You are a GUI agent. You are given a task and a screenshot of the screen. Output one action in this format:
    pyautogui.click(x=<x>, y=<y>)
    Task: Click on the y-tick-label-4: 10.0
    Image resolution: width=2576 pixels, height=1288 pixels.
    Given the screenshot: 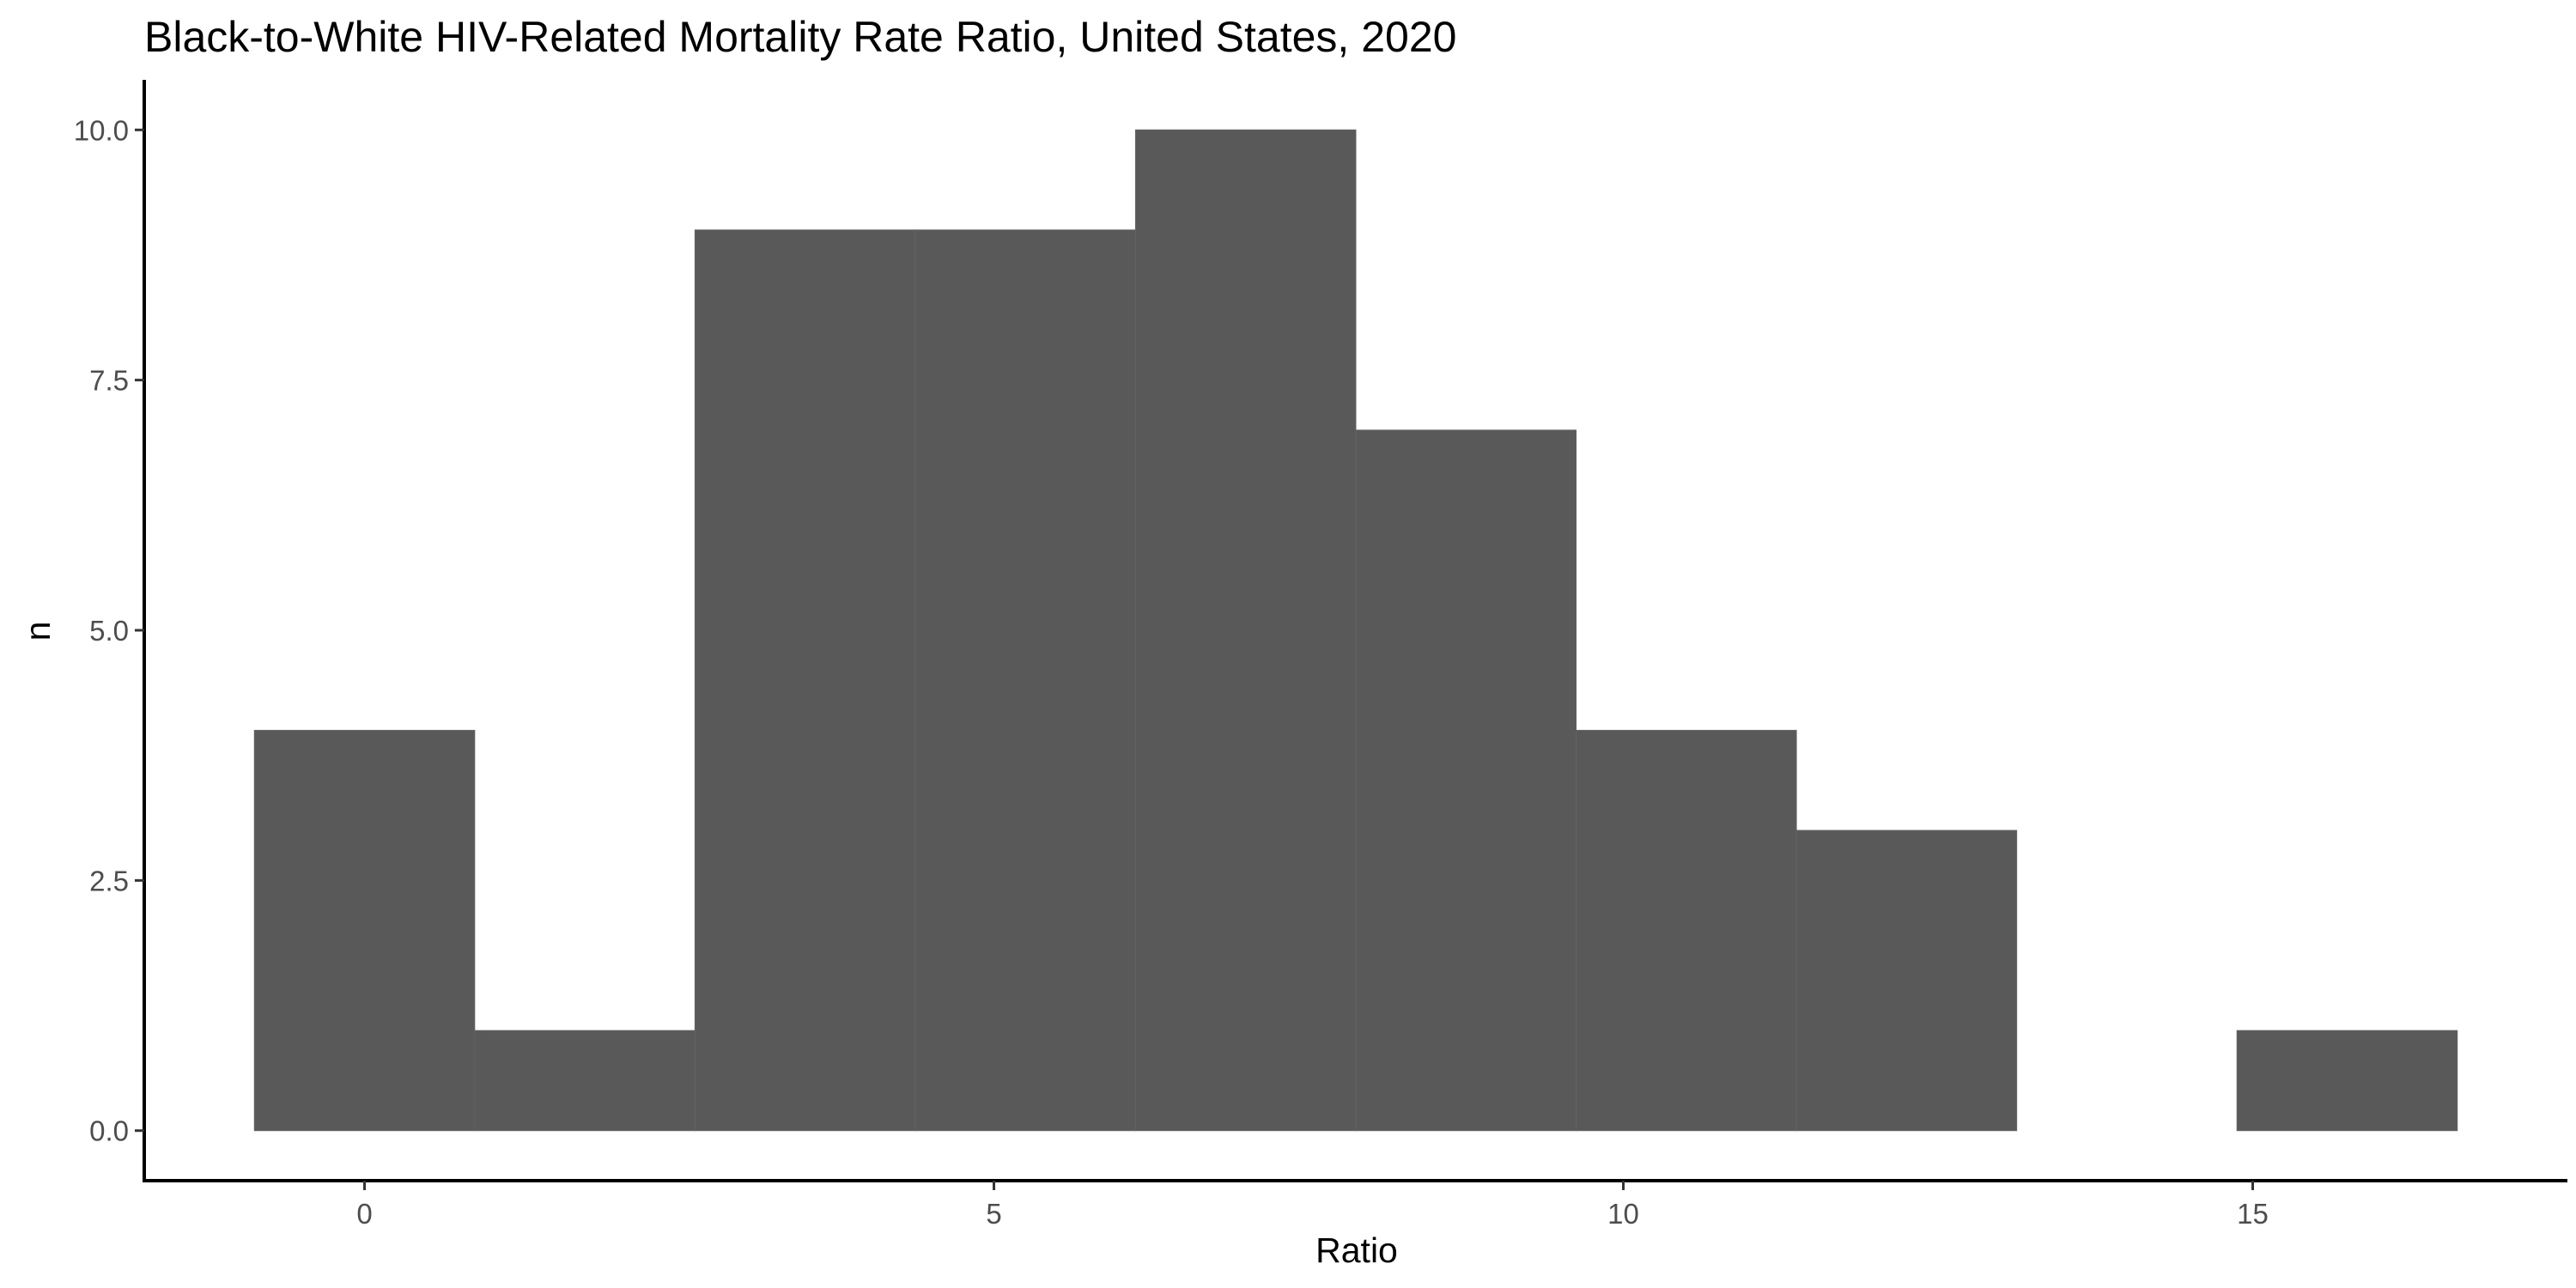 What is the action you would take?
    pyautogui.click(x=101, y=130)
    